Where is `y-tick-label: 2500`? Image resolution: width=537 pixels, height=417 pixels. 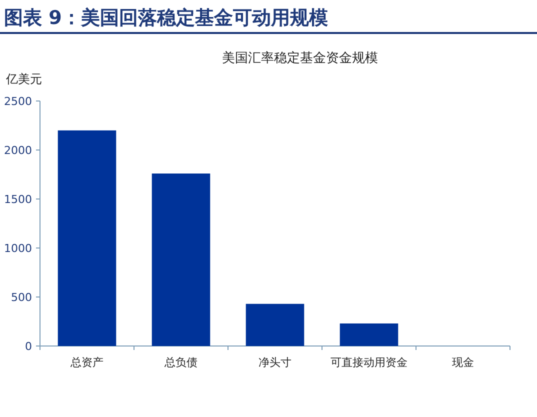 y-tick-label: 2500 is located at coordinates (18, 101).